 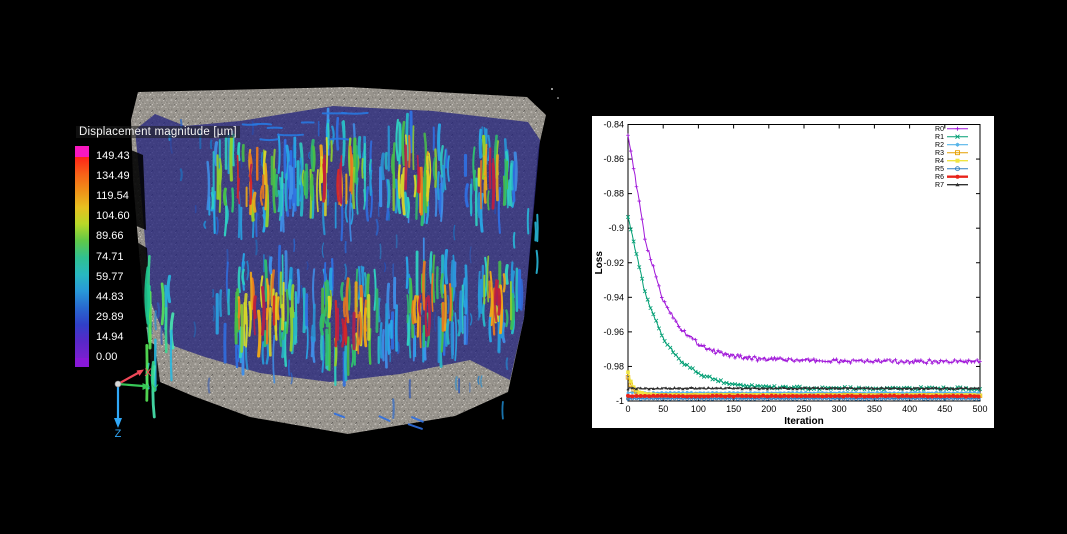 I want to click on svg-text: 450, so click(x=944, y=409).